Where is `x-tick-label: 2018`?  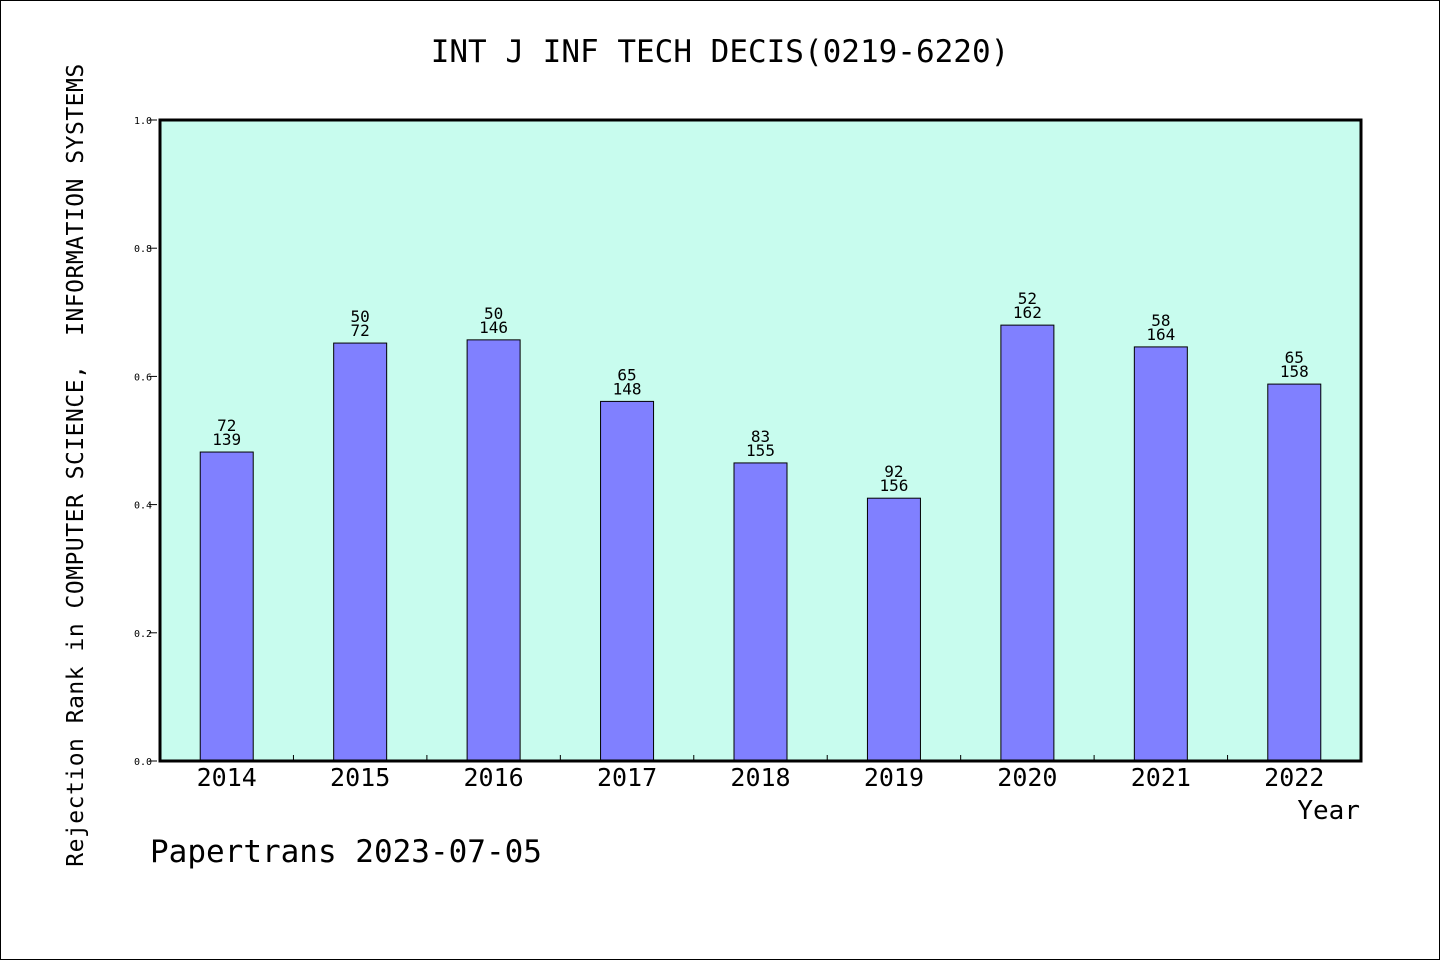
x-tick-label: 2018 is located at coordinates (760, 777).